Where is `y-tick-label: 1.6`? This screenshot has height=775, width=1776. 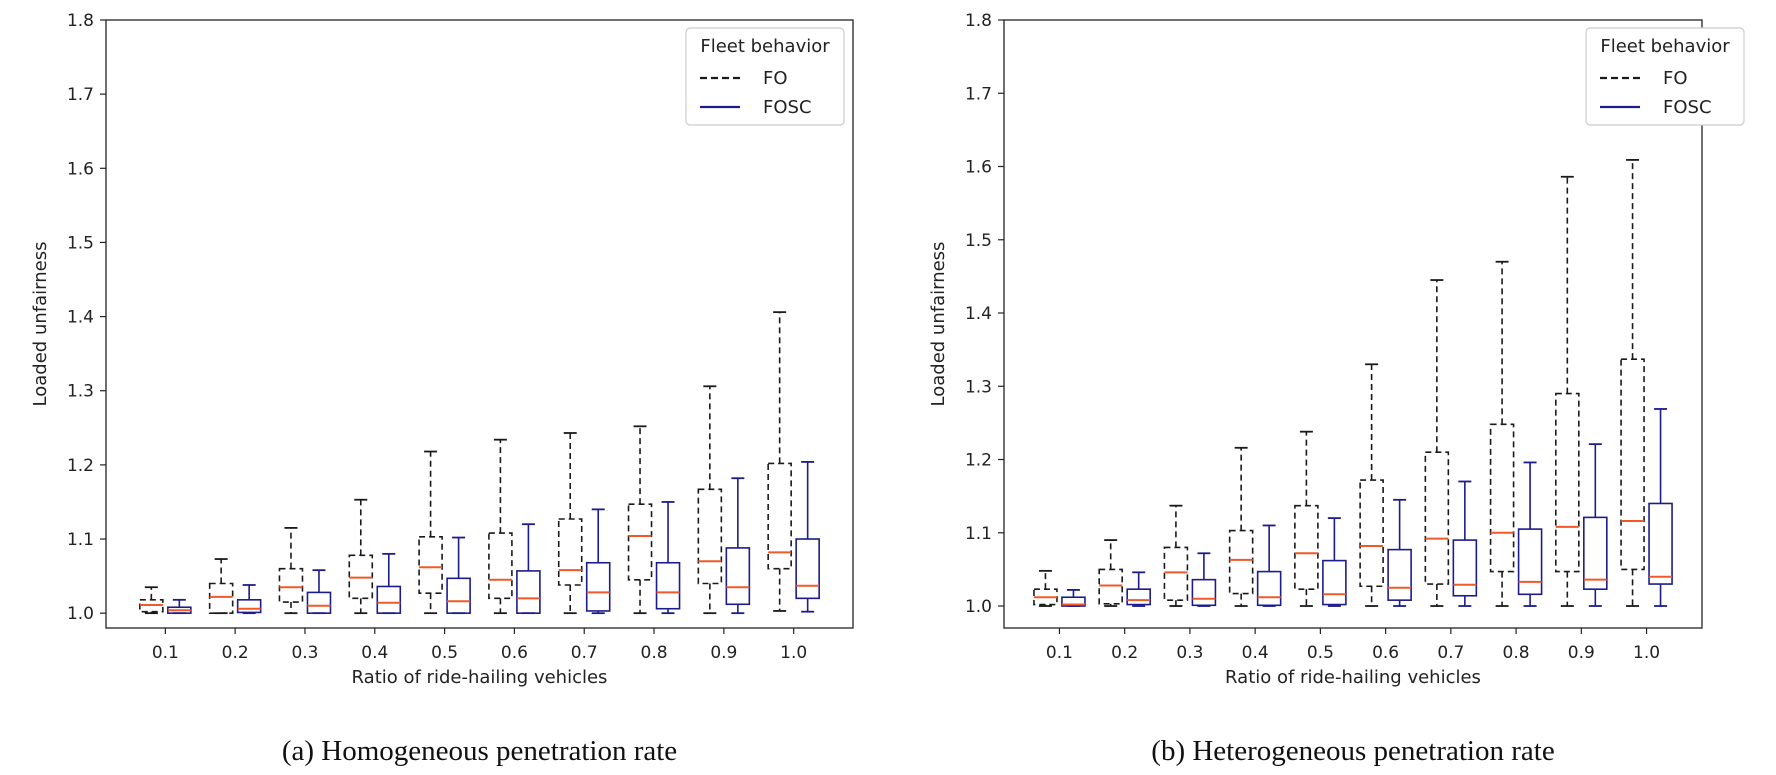
y-tick-label: 1.6 is located at coordinates (978, 168).